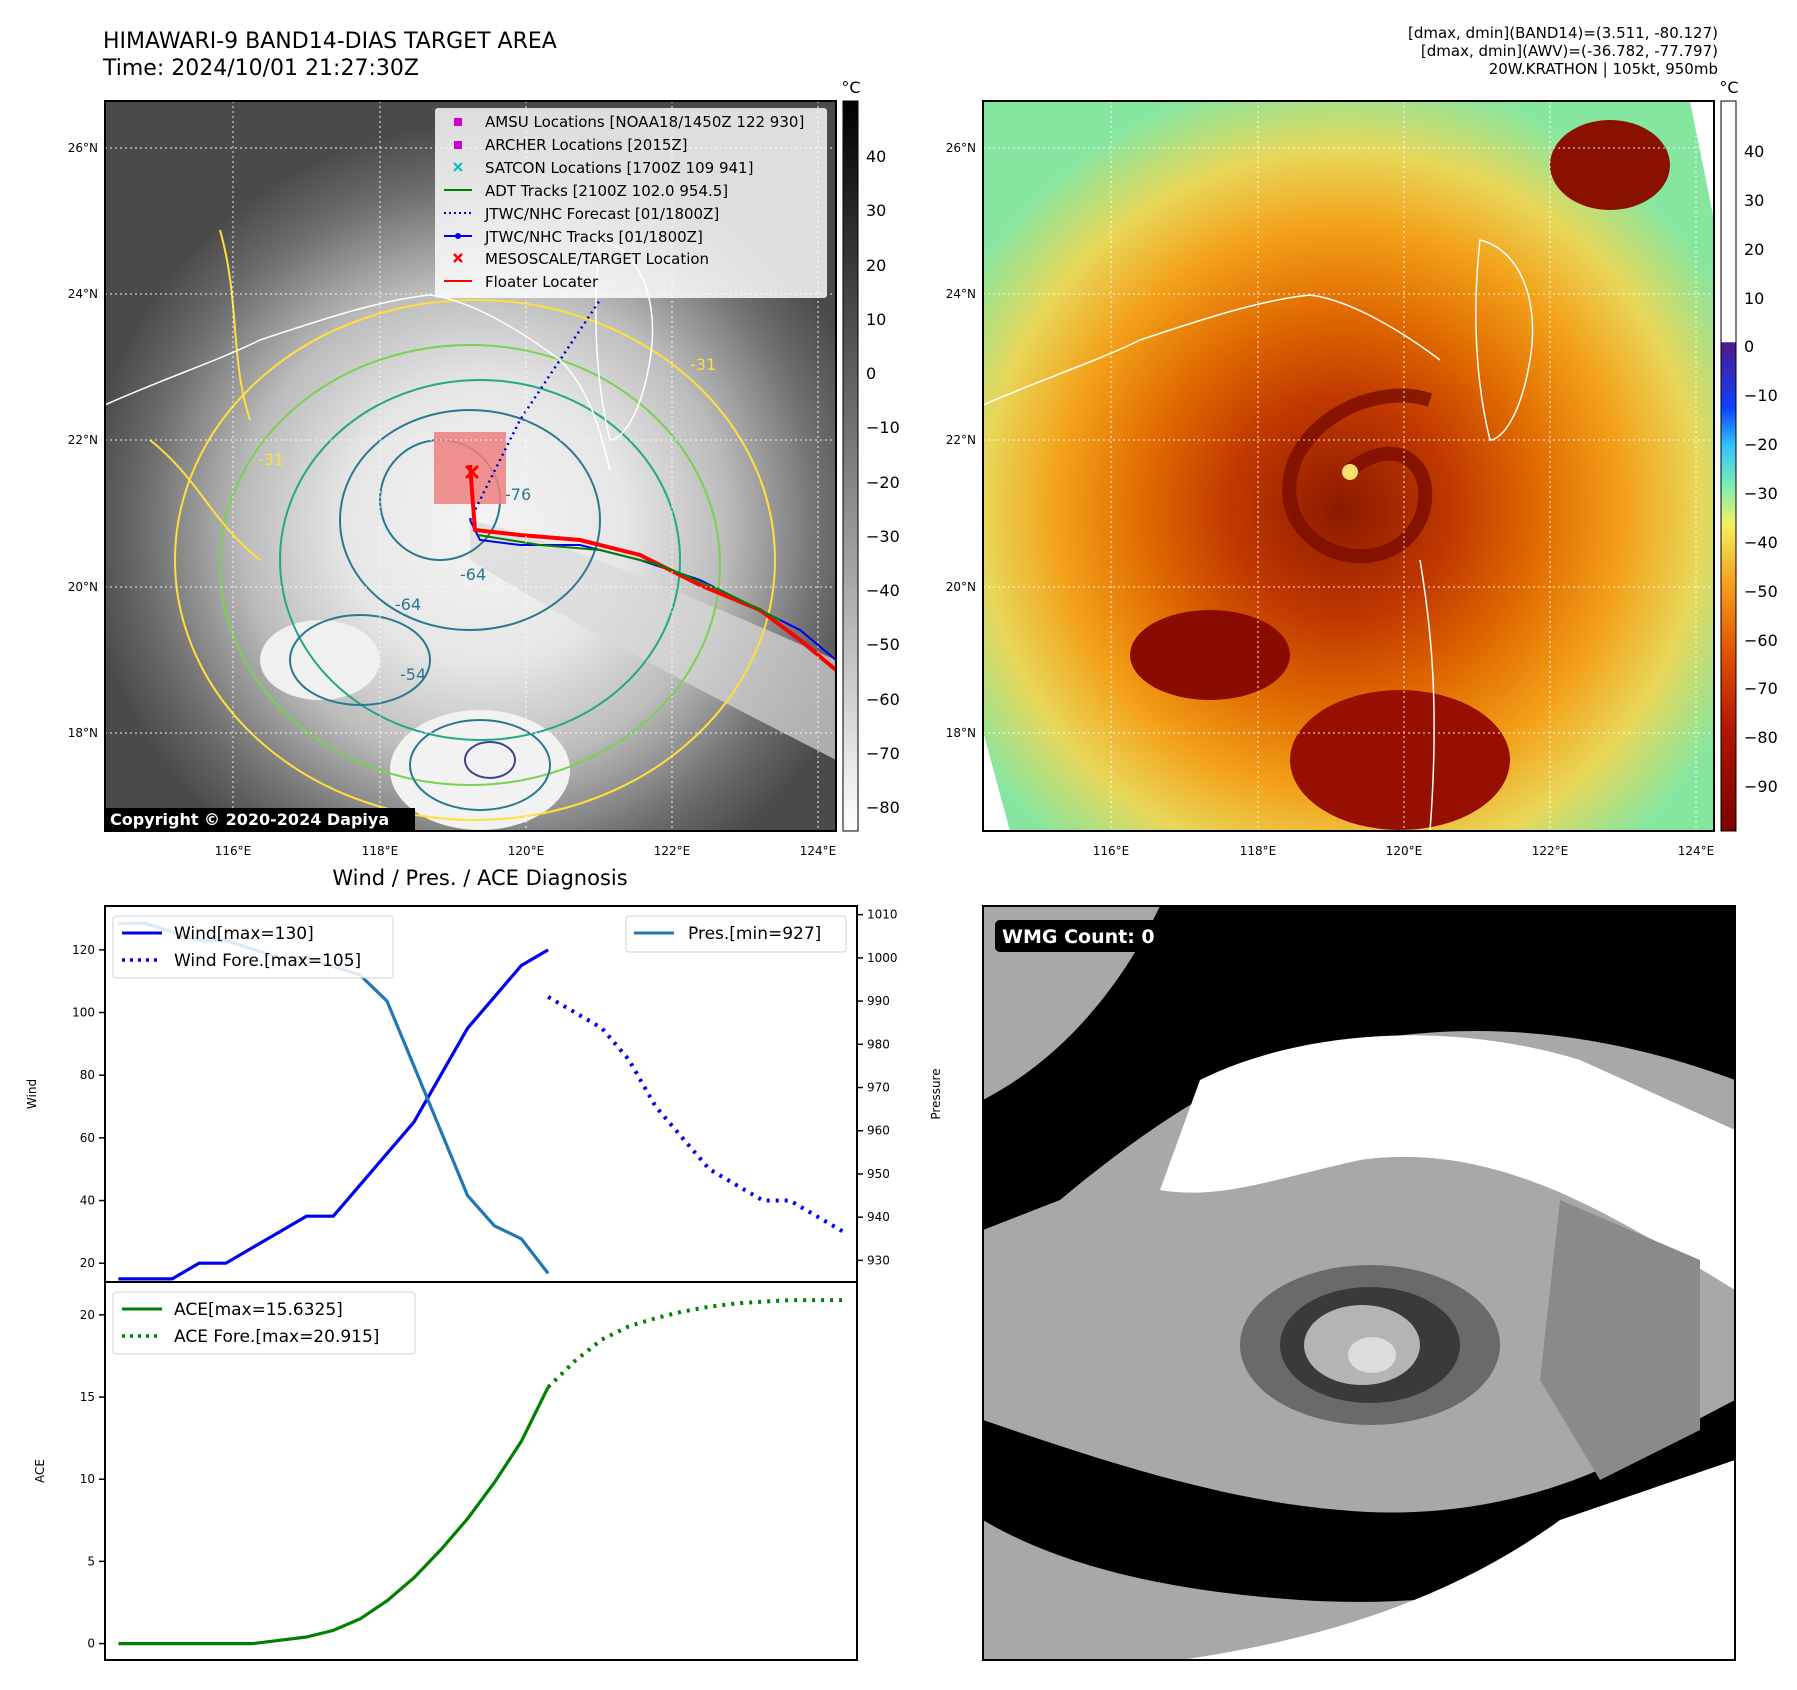 This screenshot has width=1797, height=1690. What do you see at coordinates (1696, 851) in the screenshot?
I see `awv-lon-124: 124°E` at bounding box center [1696, 851].